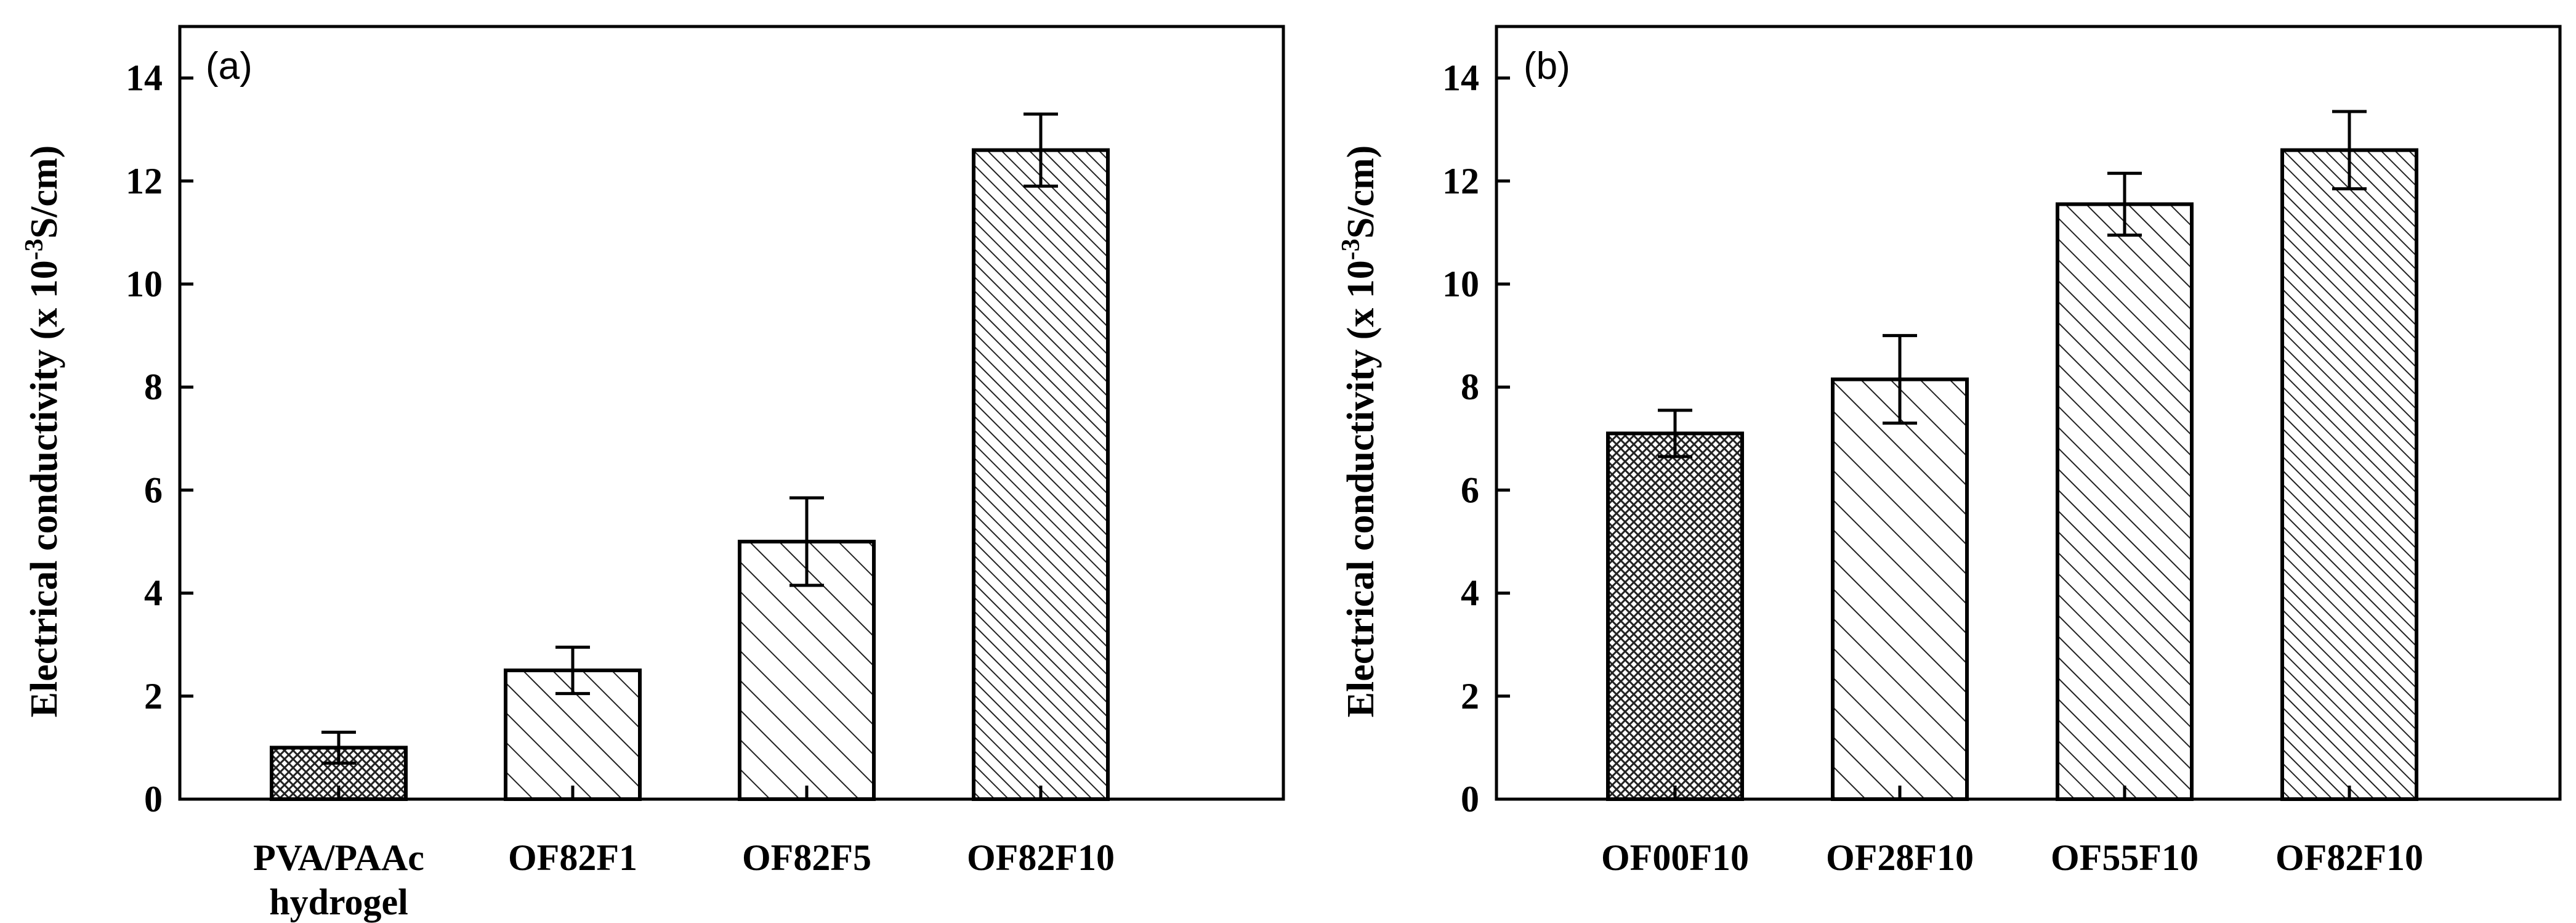  I want to click on panel-a-ylabel-main: Electrical conductivity (x 10, so click(44, 488).